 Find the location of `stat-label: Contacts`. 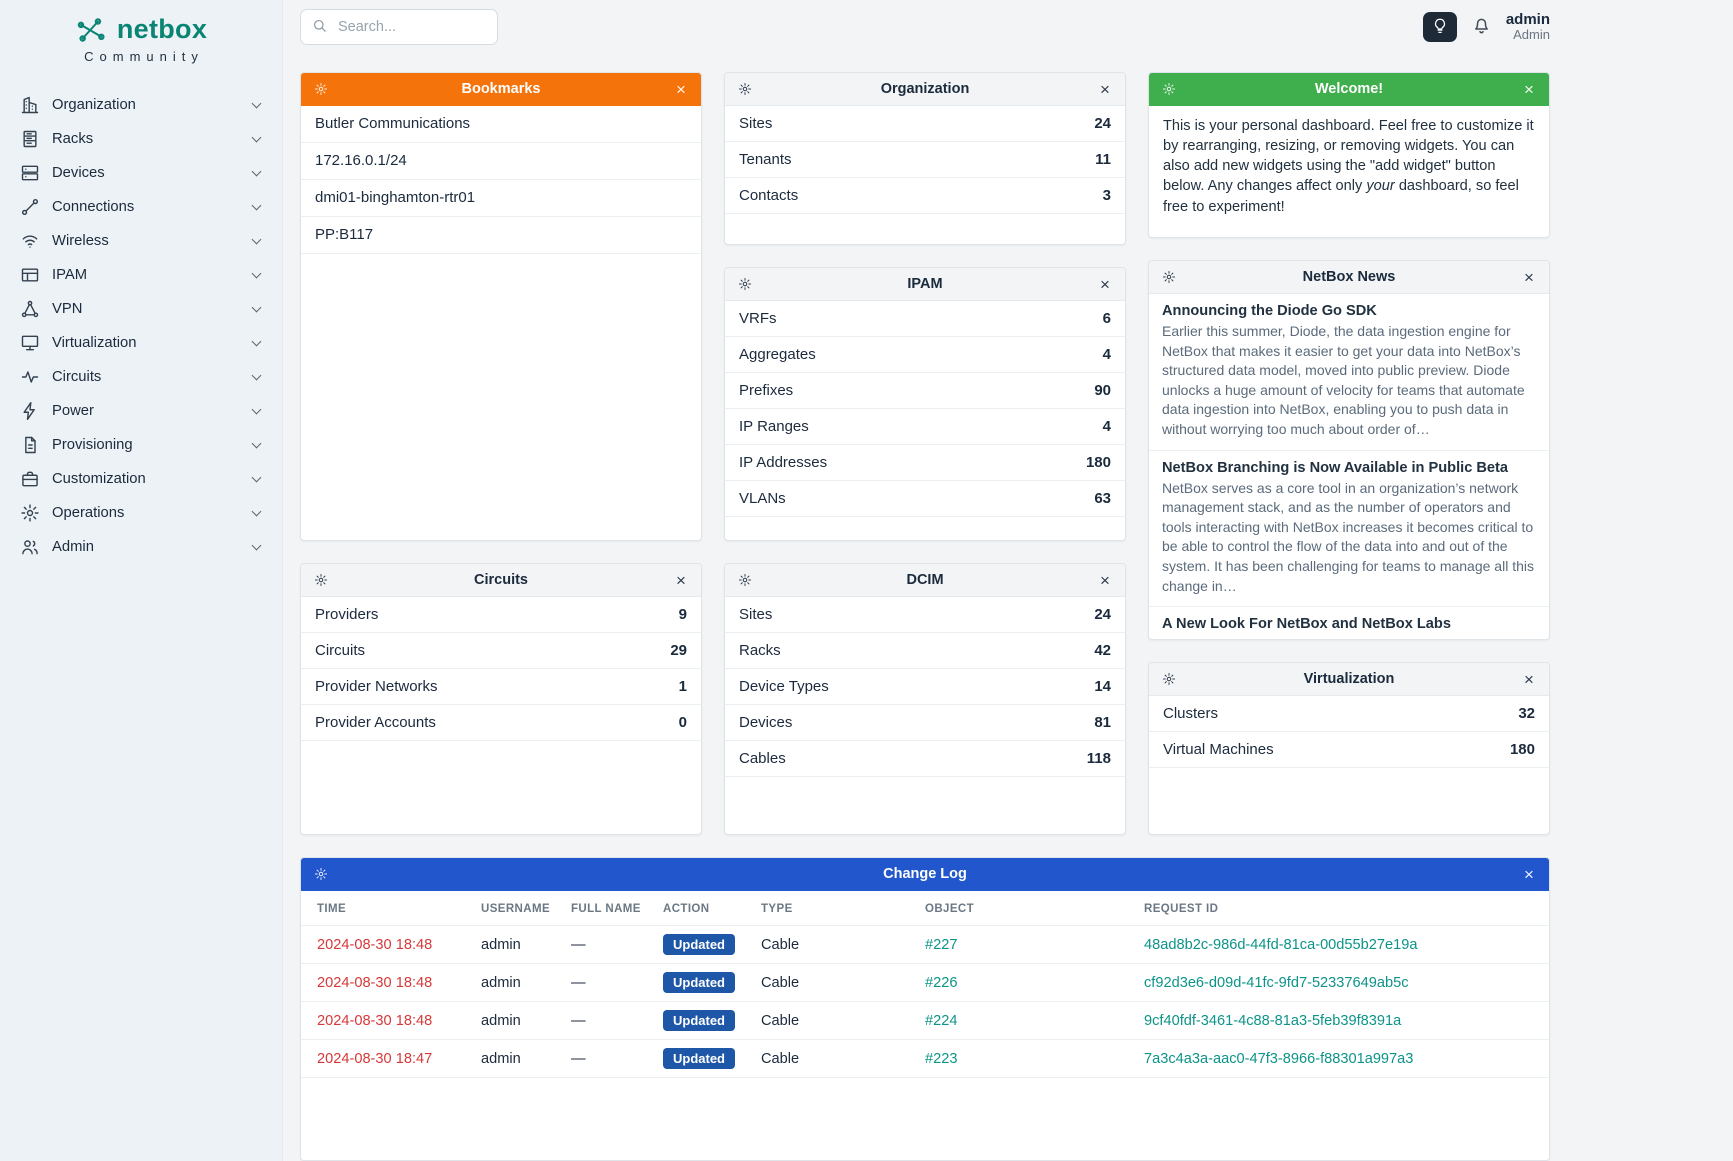

stat-label: Contacts is located at coordinates (769, 195).